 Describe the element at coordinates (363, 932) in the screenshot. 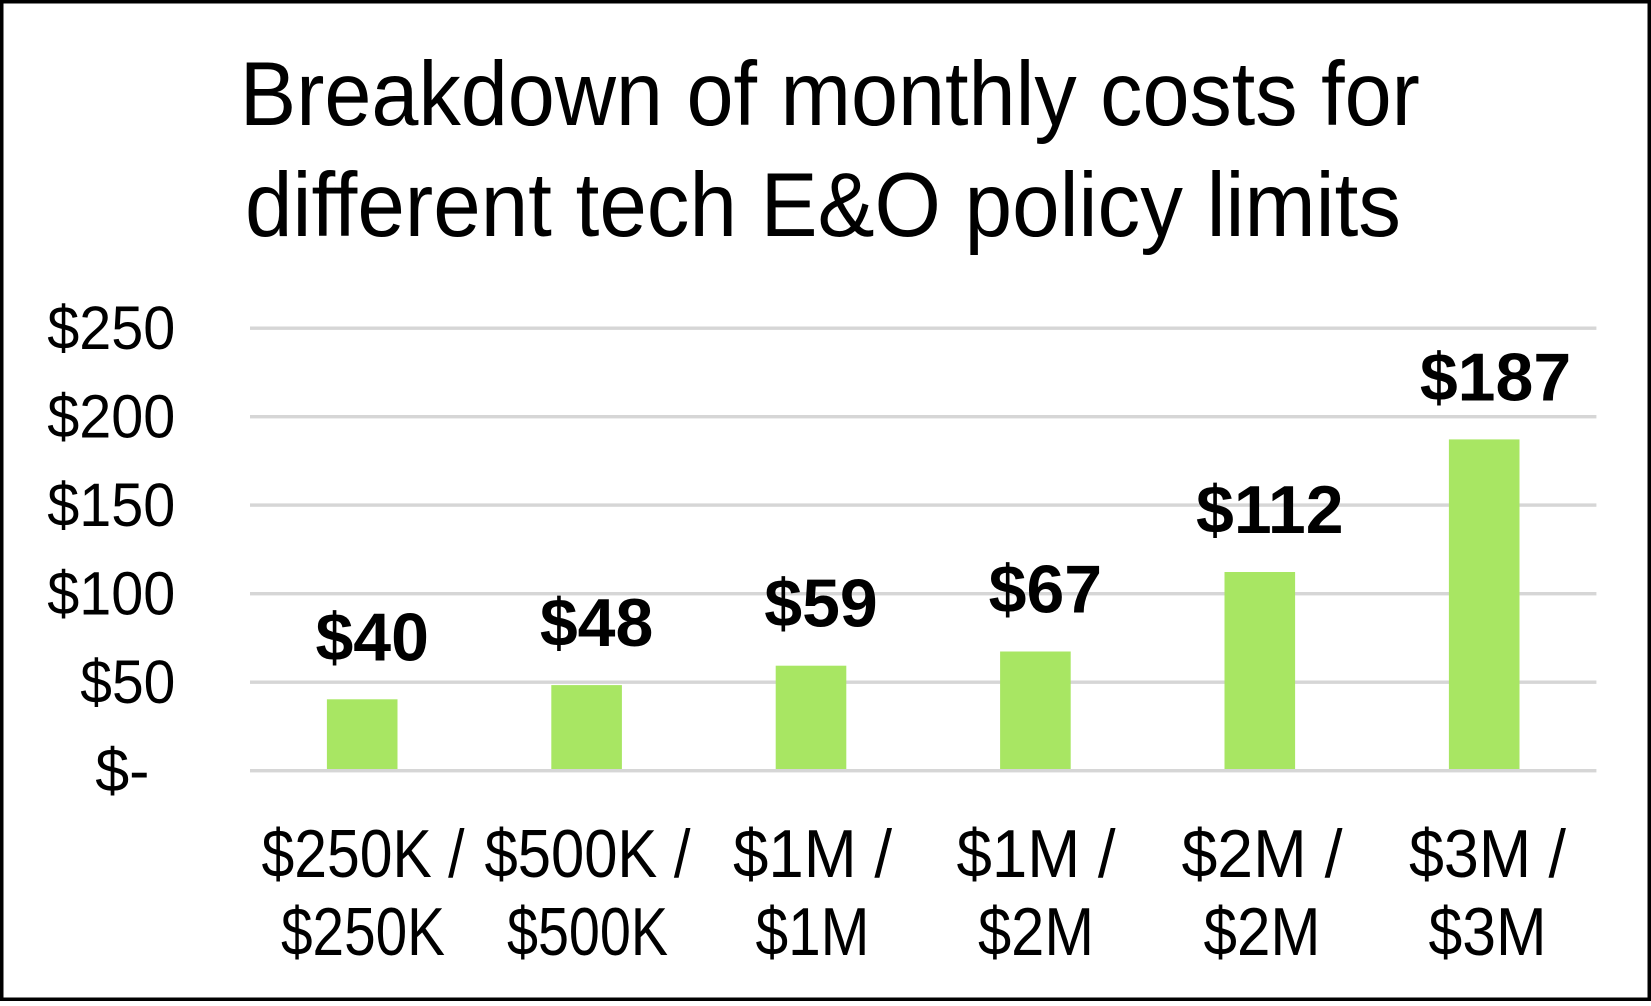

I see `svg-text: $250K` at that location.